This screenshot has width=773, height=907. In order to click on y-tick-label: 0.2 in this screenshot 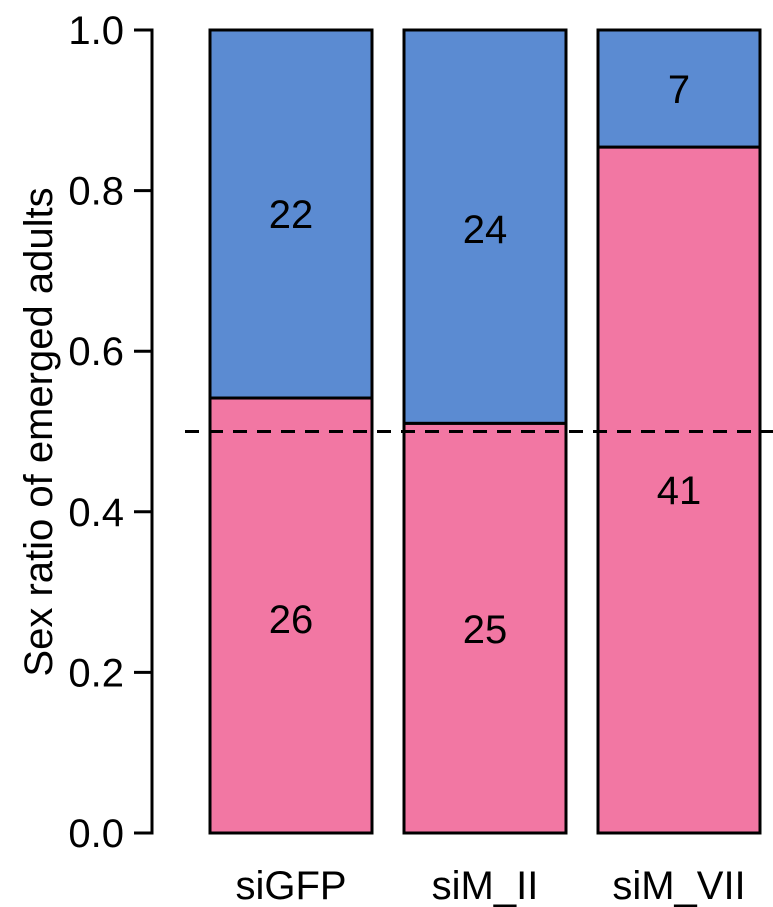, I will do `click(96, 673)`.